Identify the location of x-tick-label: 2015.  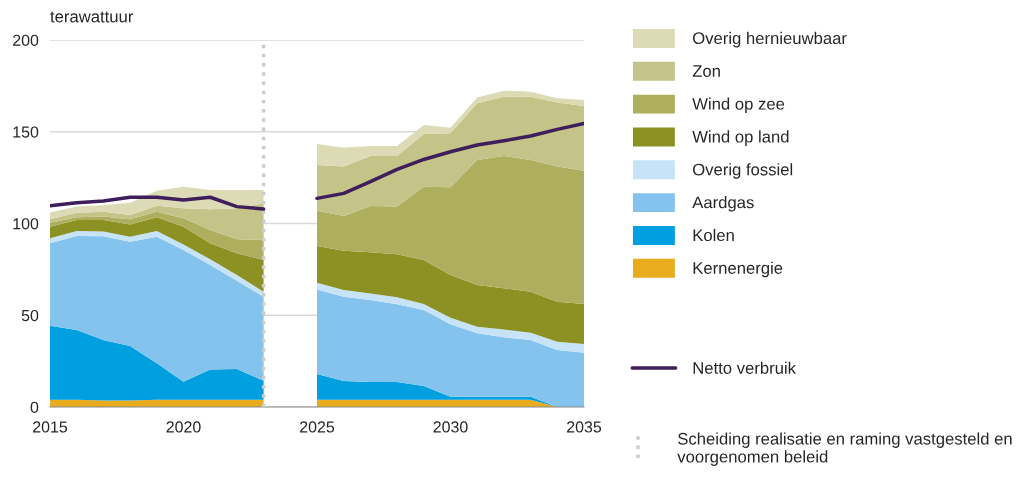
(50, 427).